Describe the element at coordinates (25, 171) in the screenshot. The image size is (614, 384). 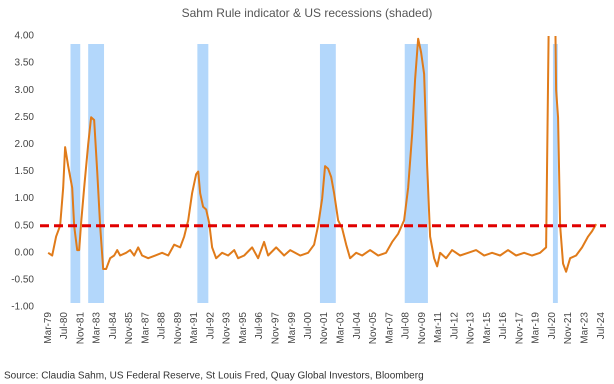
I see `y-tick-label: 1.50` at that location.